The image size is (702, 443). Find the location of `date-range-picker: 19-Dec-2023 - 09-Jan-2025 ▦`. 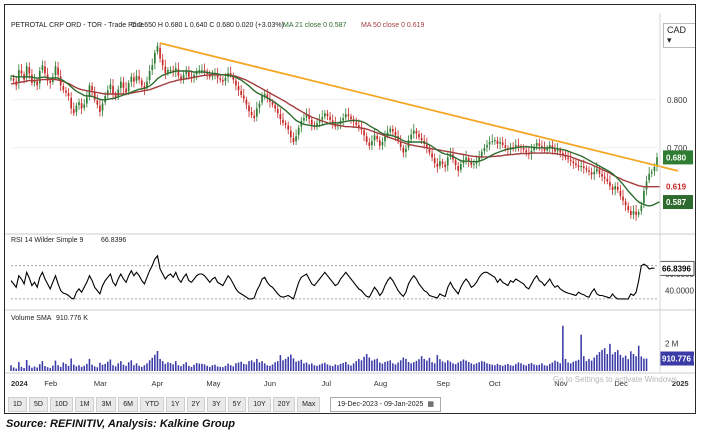

date-range-picker: 19-Dec-2023 - 09-Jan-2025 ▦ is located at coordinates (385, 404).